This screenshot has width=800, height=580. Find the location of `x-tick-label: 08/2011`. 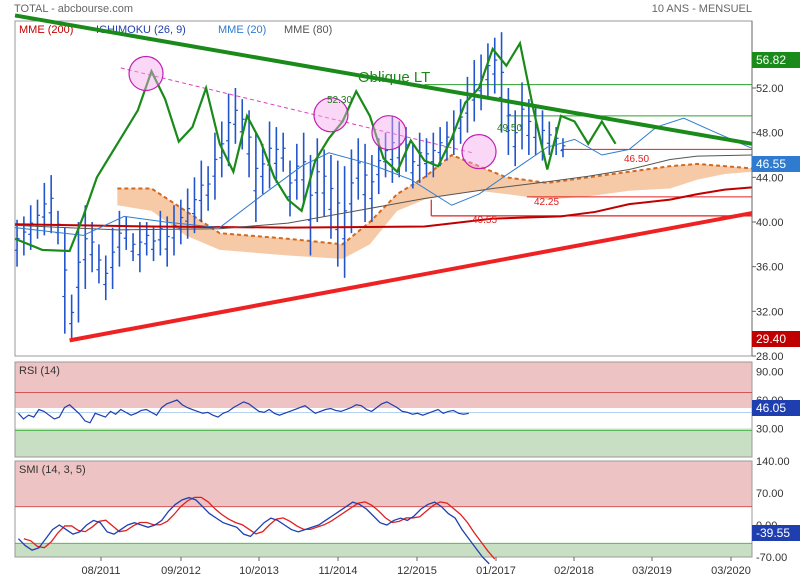

x-tick-label: 08/2011 is located at coordinates (101, 571).